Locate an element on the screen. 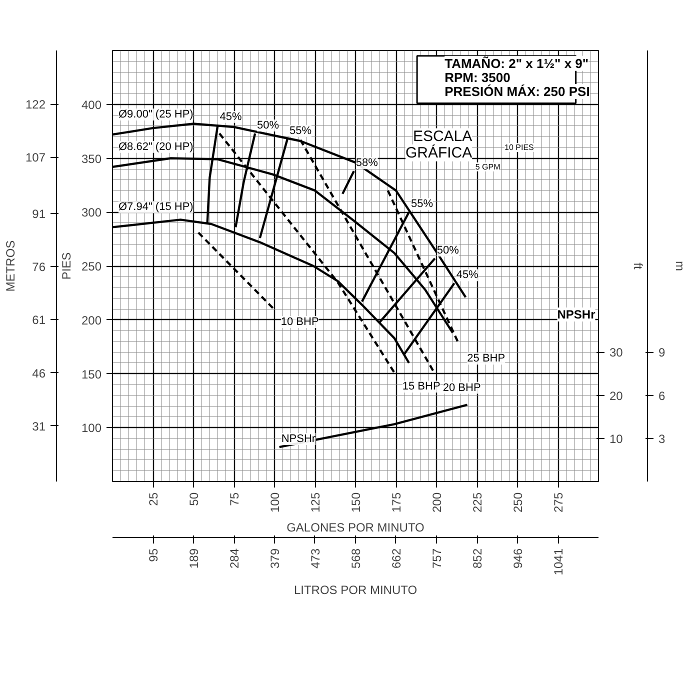 Image resolution: width=700 pixels, height=700 pixels. text: m is located at coordinates (680, 266).